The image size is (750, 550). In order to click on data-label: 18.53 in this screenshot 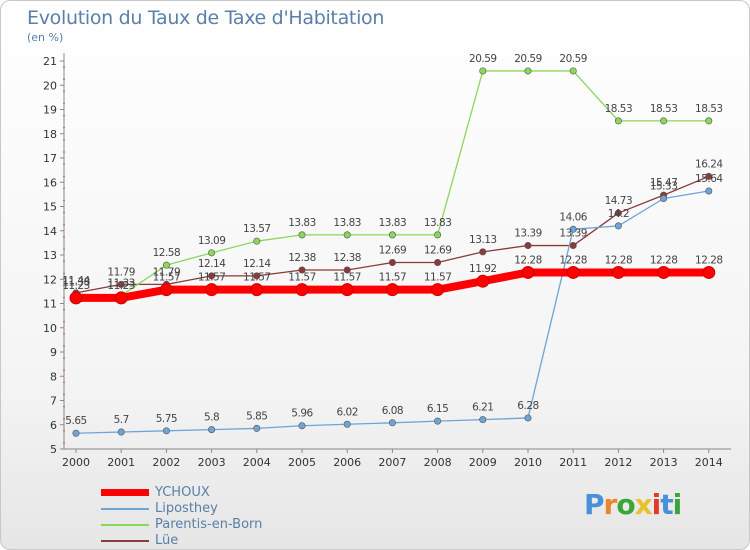, I will do `click(664, 109)`.